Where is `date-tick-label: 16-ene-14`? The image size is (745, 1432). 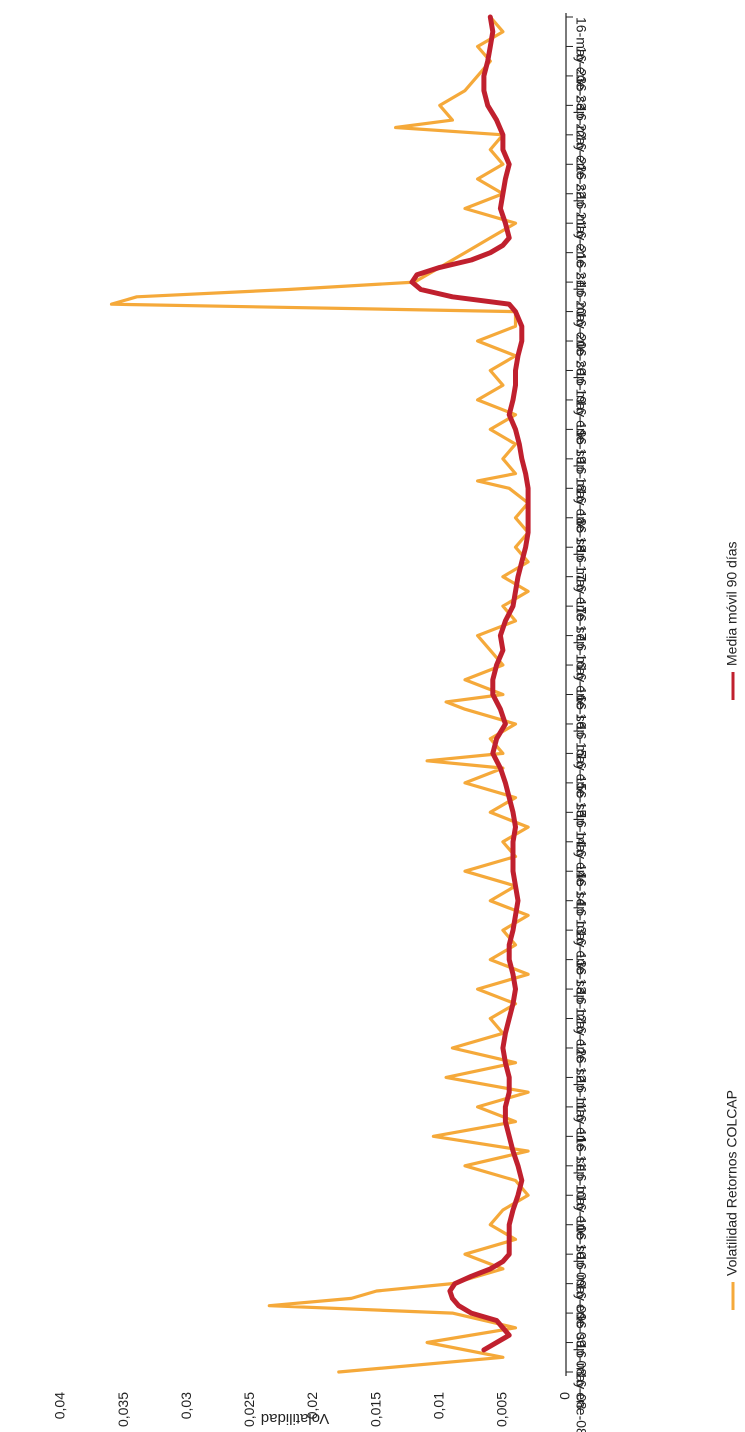
date-tick-label: 16-ene-14 is located at coordinates (581, 874).